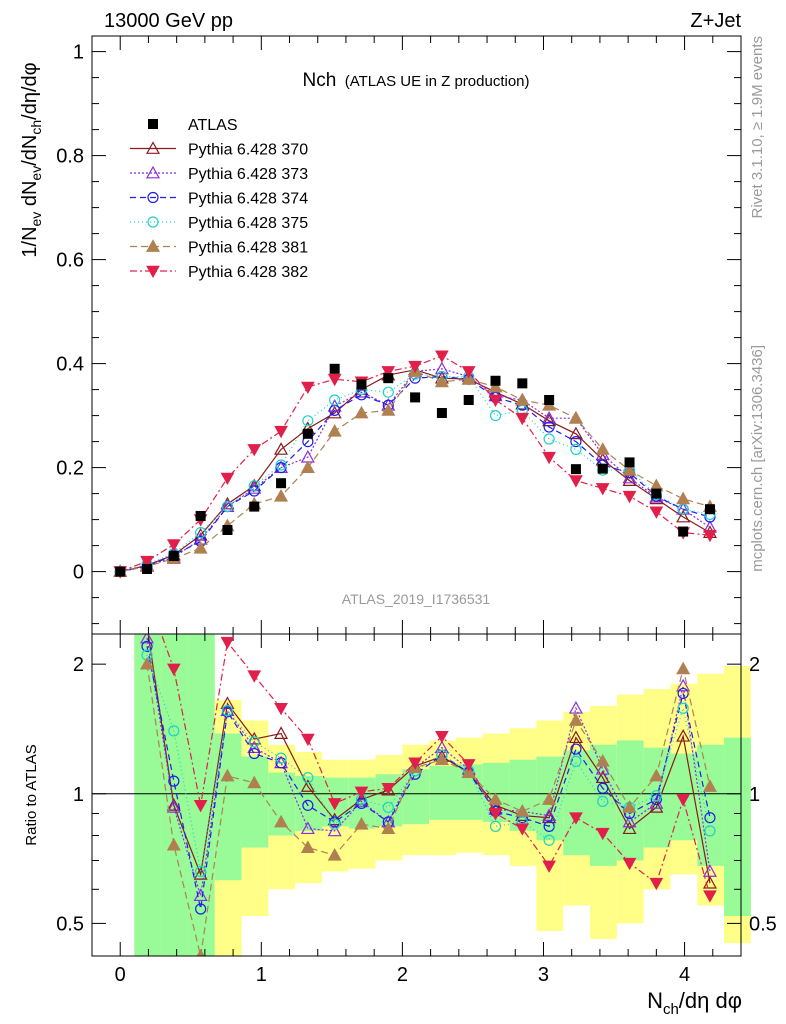 The height and width of the screenshot is (1024, 786). What do you see at coordinates (31, 794) in the screenshot?
I see `ratio-y-axis-label: Ratio to ATLAS` at bounding box center [31, 794].